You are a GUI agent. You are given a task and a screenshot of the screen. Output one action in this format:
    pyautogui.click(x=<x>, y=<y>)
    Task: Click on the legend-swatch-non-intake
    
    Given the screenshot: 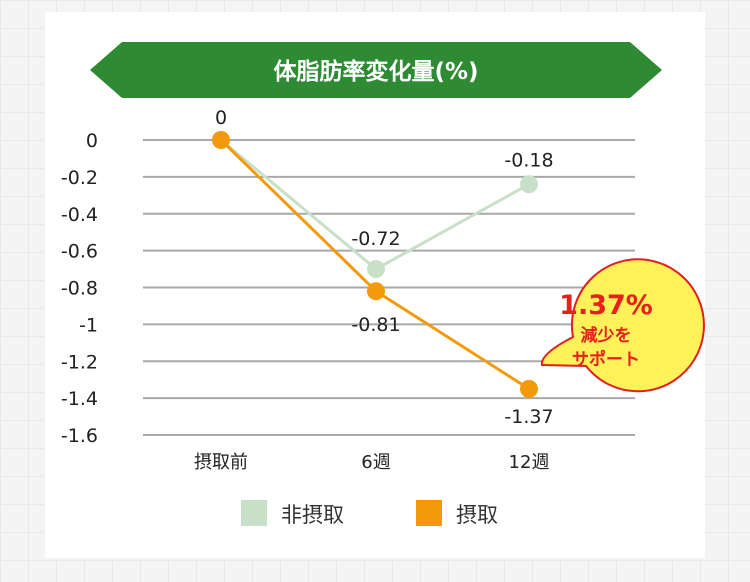 What is the action you would take?
    pyautogui.click(x=254, y=513)
    